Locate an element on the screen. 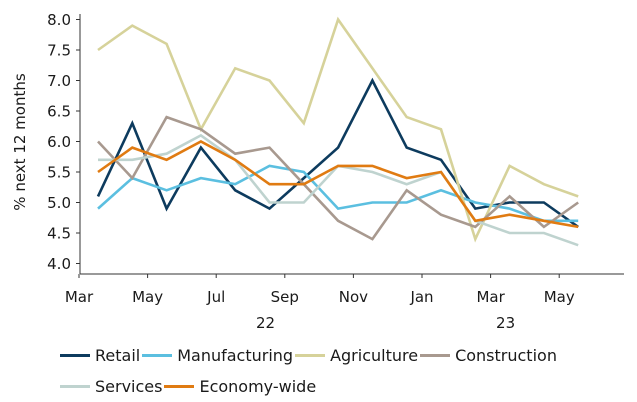  y-tick-label: 8.0 is located at coordinates (59, 20).